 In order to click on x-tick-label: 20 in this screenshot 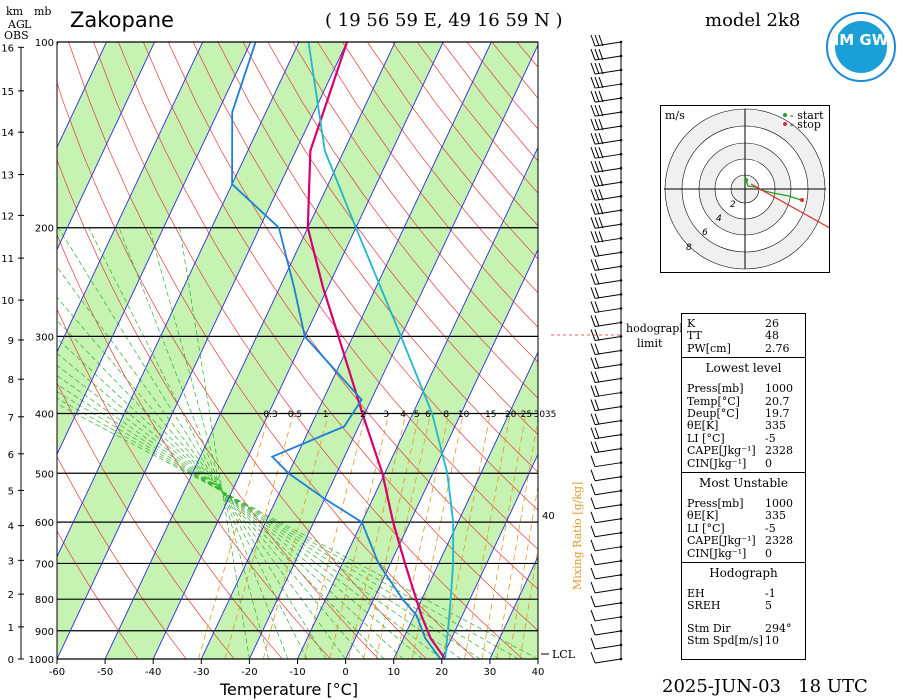, I will do `click(441, 672)`.